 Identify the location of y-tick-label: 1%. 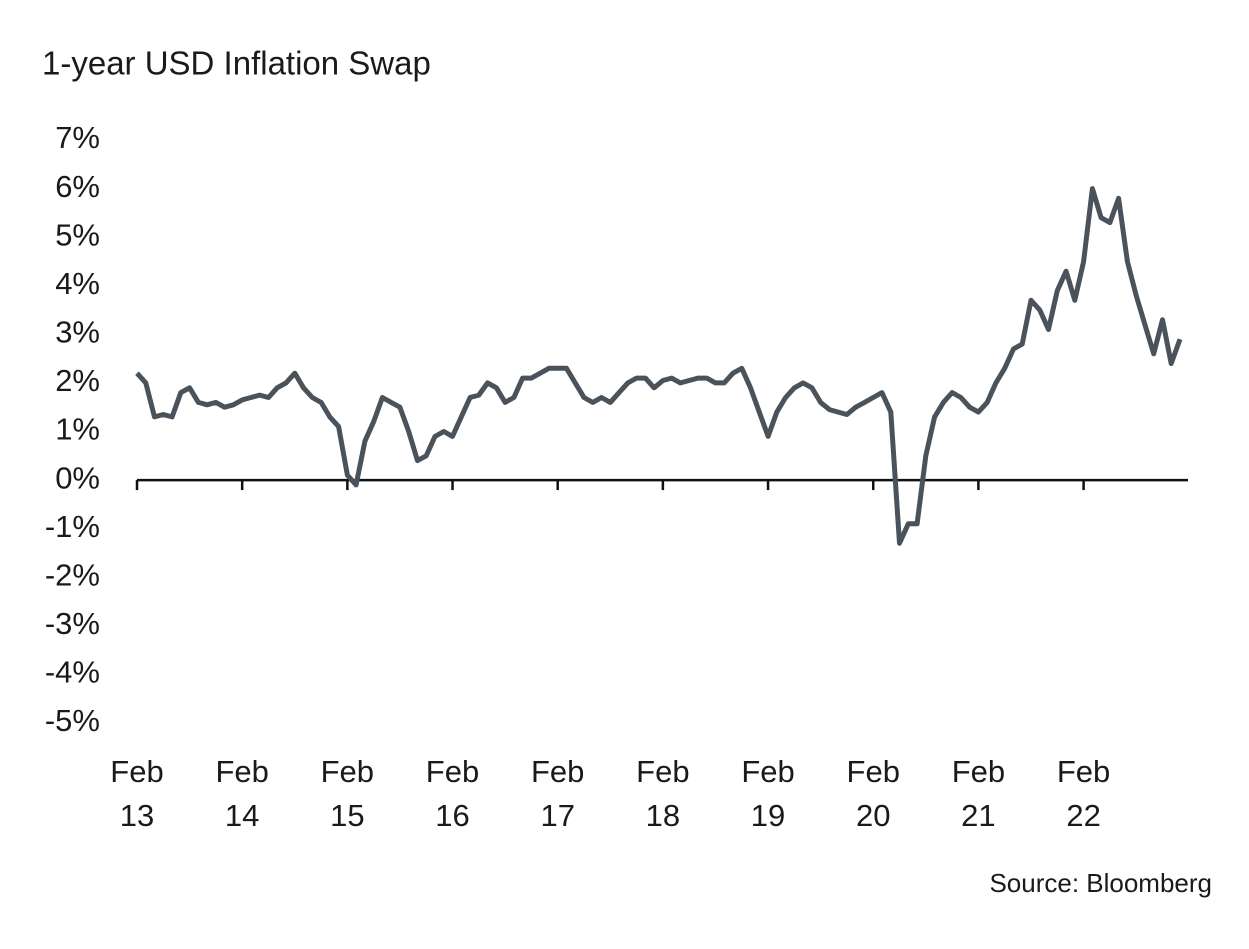
(77, 429).